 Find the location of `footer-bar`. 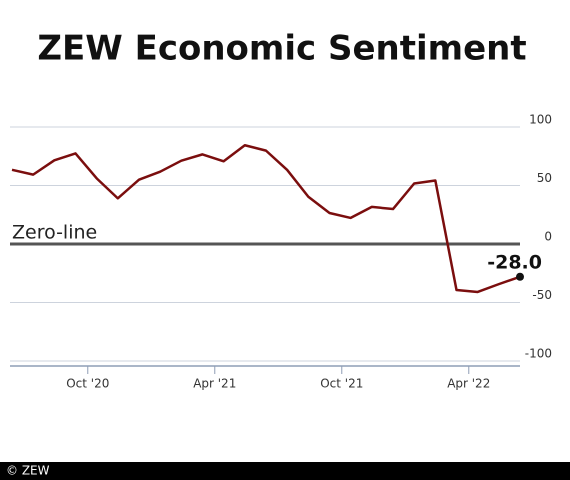

footer-bar is located at coordinates (285, 471).